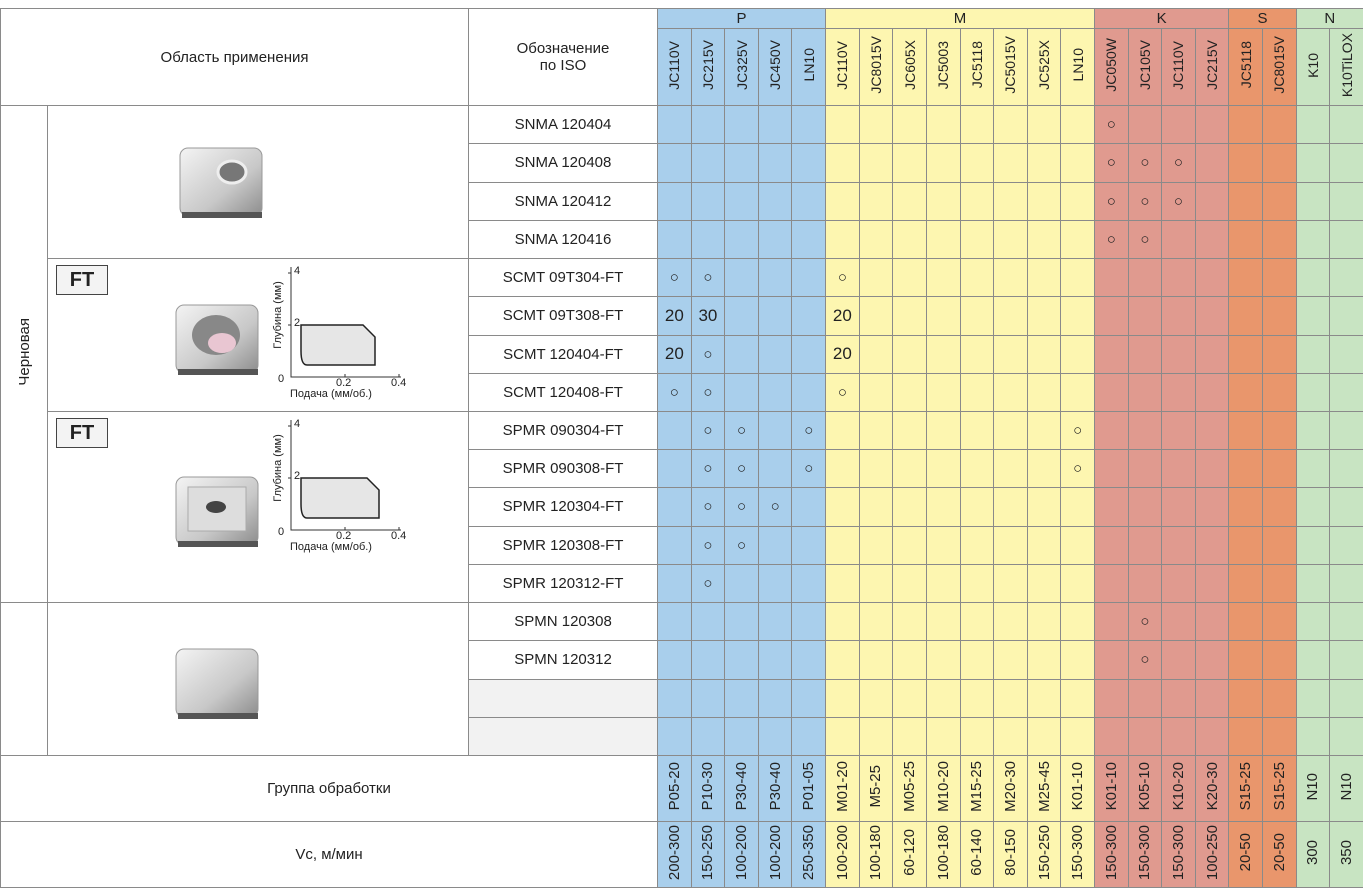 The image size is (1363, 888). What do you see at coordinates (1312, 852) in the screenshot?
I see `footer-value: 300` at bounding box center [1312, 852].